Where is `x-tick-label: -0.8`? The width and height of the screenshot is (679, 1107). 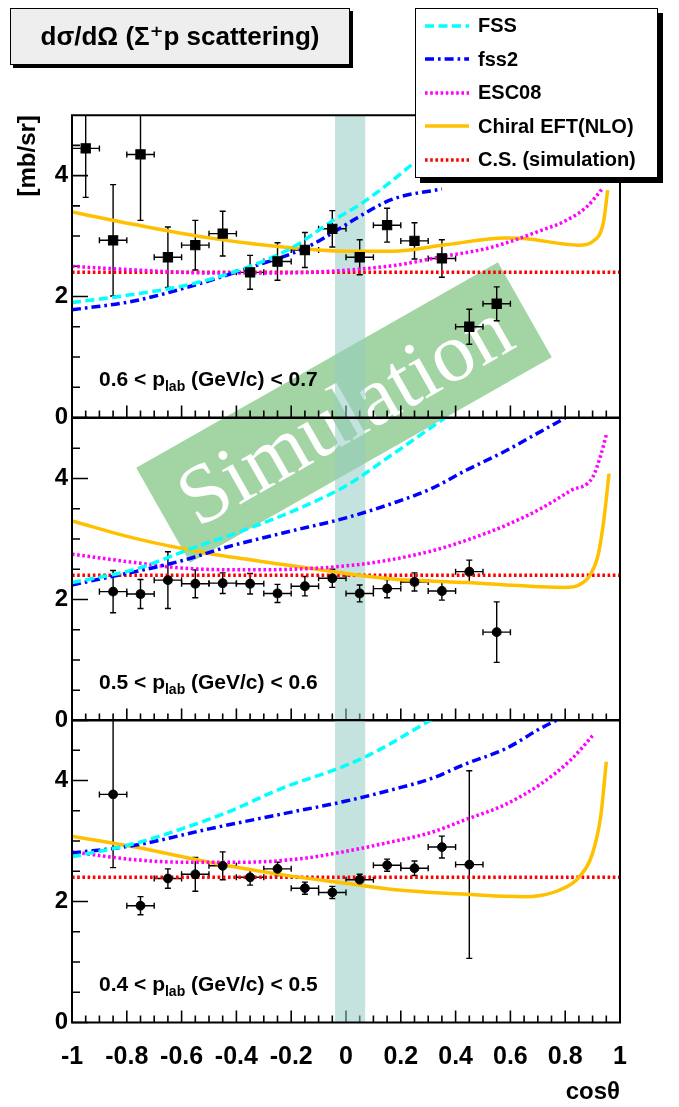
x-tick-label: -0.8 is located at coordinates (127, 1055).